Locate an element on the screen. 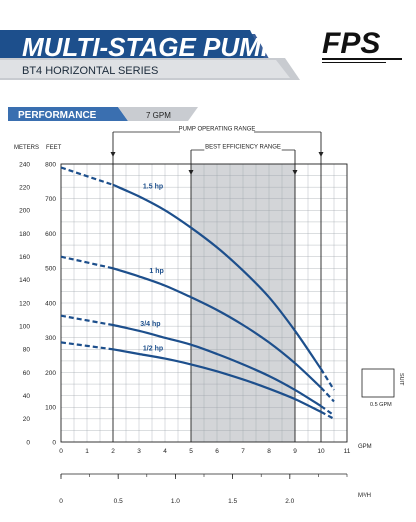 The height and width of the screenshot is (522, 416). y-left-tick-label: 80 is located at coordinates (27, 350).